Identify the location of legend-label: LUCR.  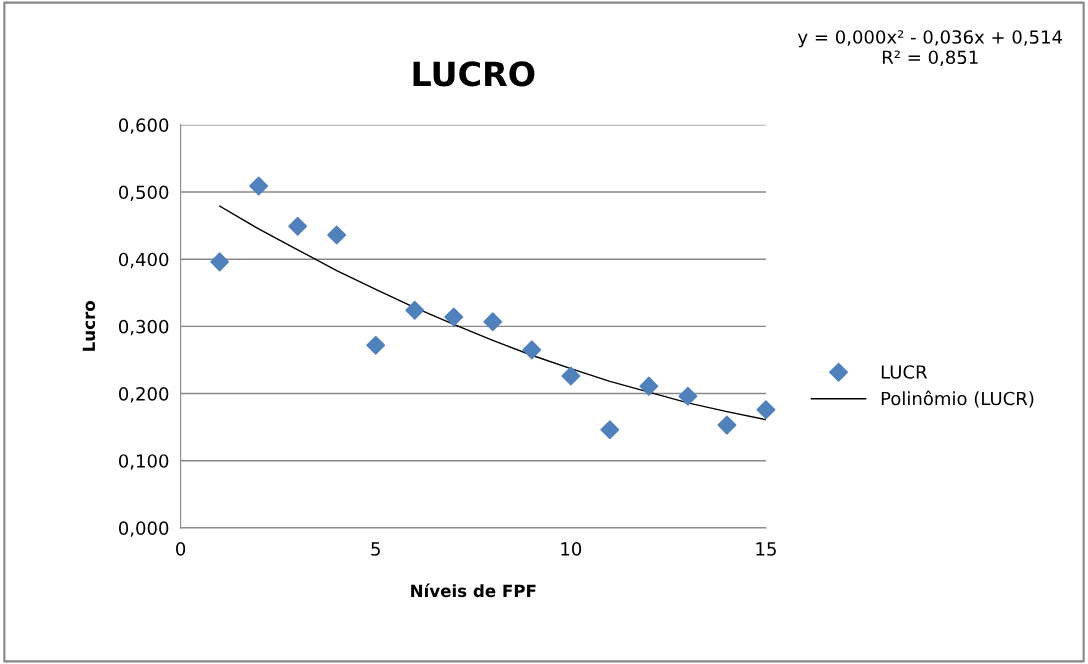
(904, 372).